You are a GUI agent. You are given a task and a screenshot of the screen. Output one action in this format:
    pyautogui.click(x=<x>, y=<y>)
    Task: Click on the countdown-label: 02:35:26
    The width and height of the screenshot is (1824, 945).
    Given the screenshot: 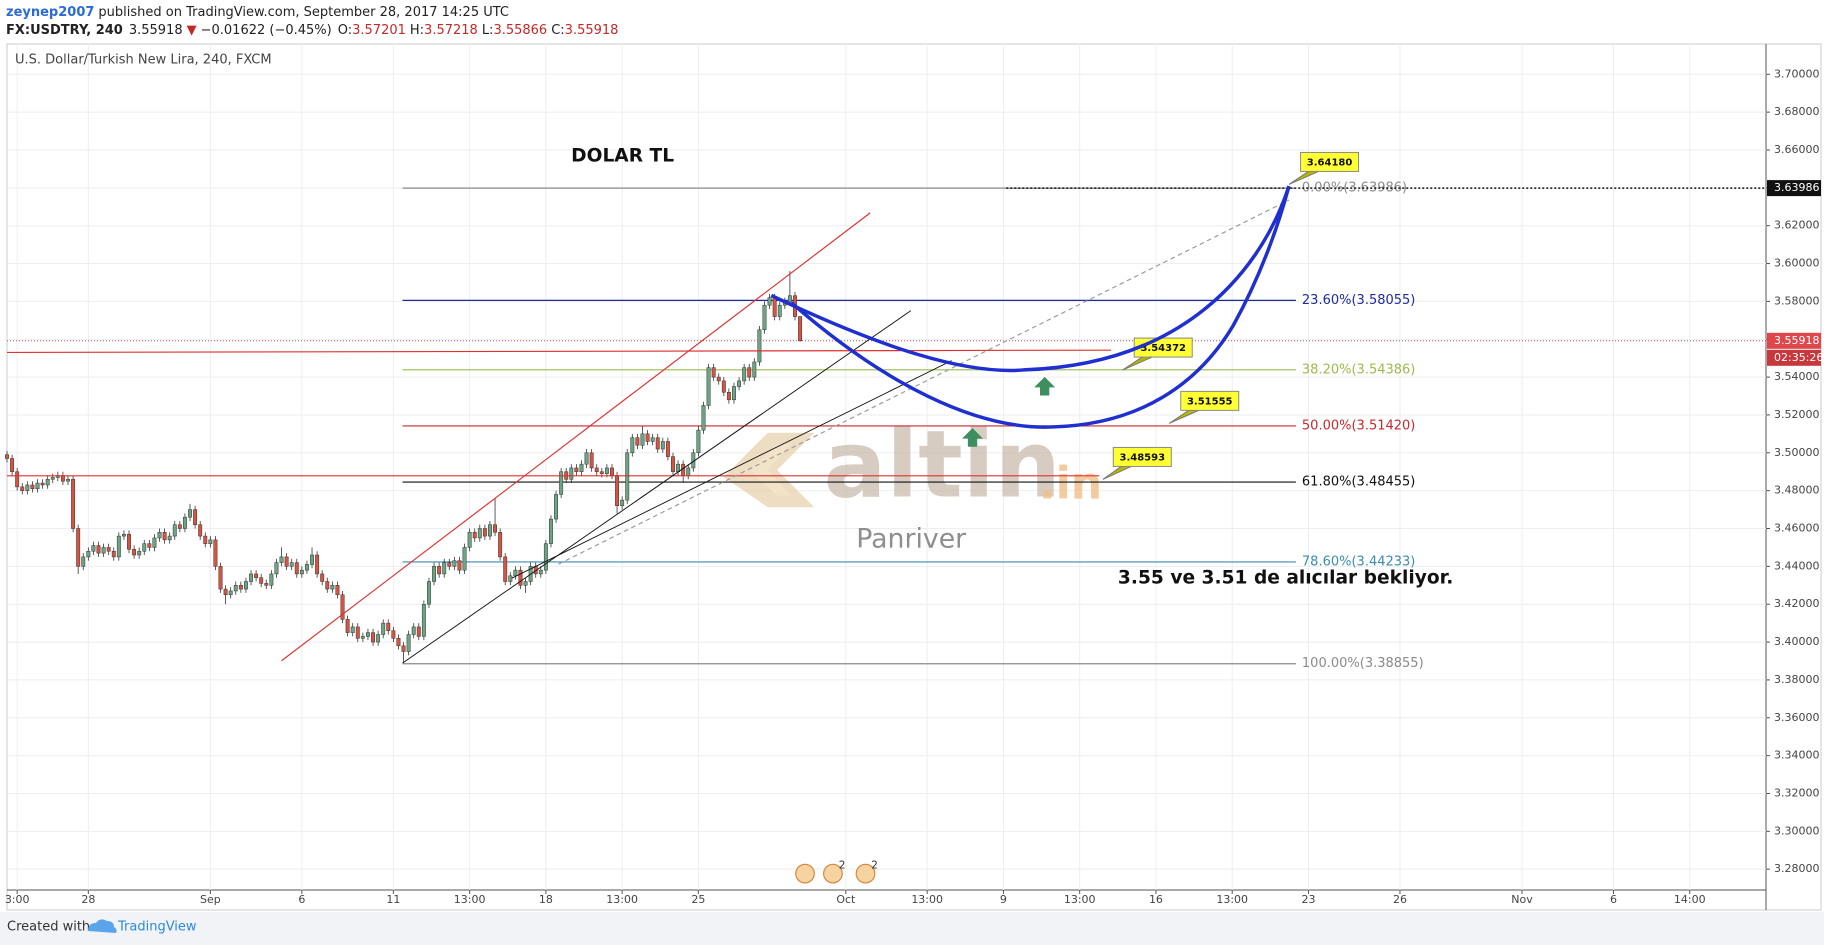 What is the action you would take?
    pyautogui.click(x=1798, y=357)
    